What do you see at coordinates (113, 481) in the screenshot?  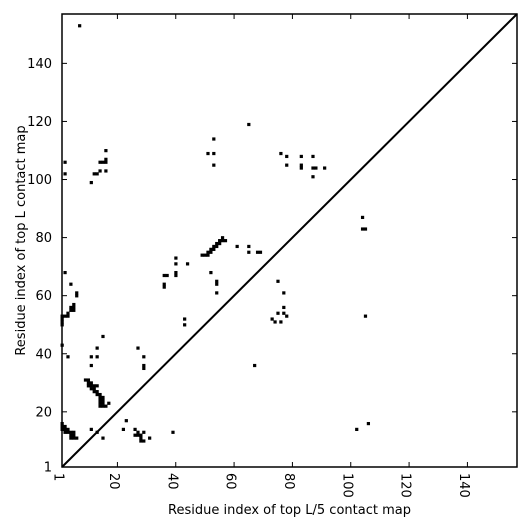 I see `x-tick-label: 20` at bounding box center [113, 481].